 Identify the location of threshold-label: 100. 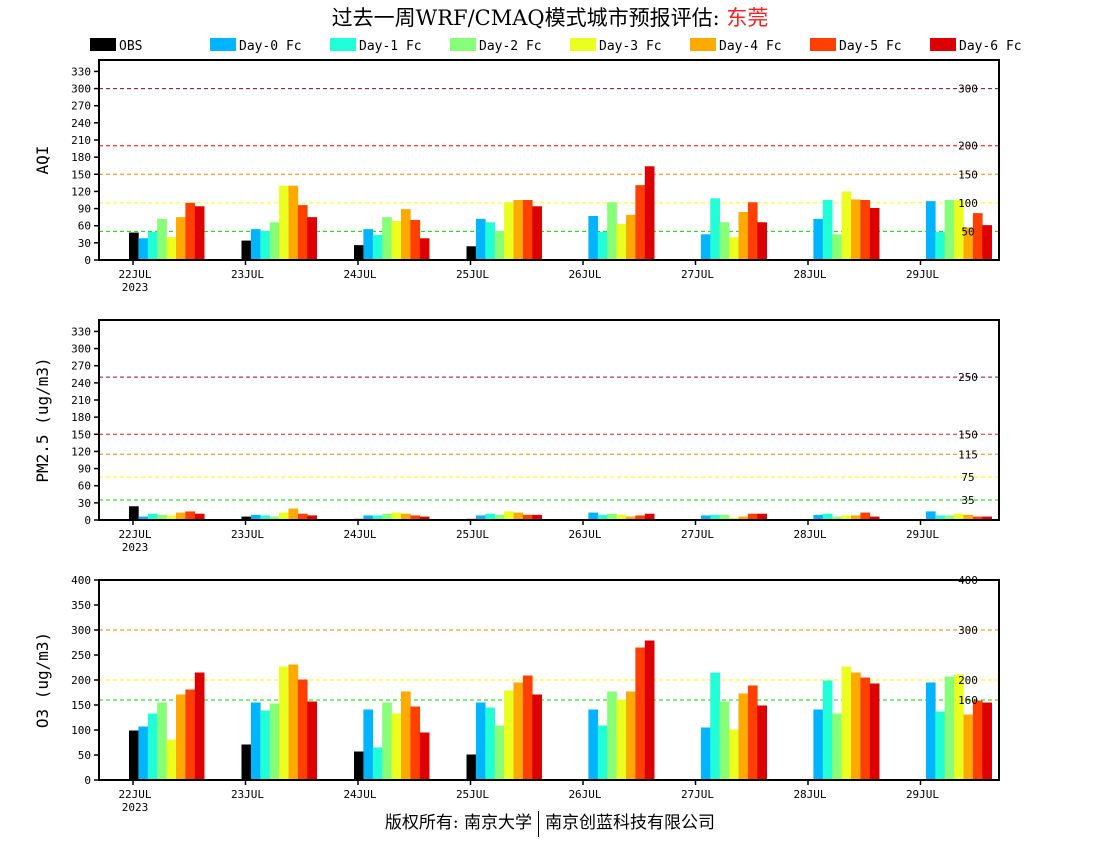
(968, 203).